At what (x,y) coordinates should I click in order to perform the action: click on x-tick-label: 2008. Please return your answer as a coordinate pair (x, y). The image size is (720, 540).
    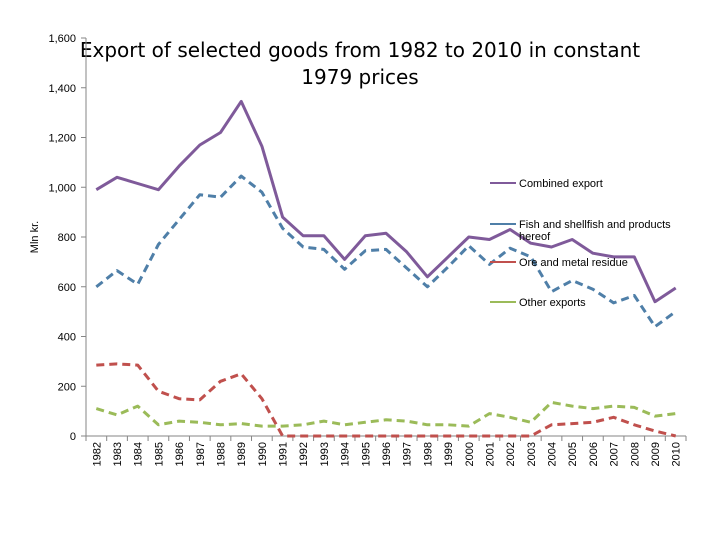
    Looking at the image, I should click on (635, 454).